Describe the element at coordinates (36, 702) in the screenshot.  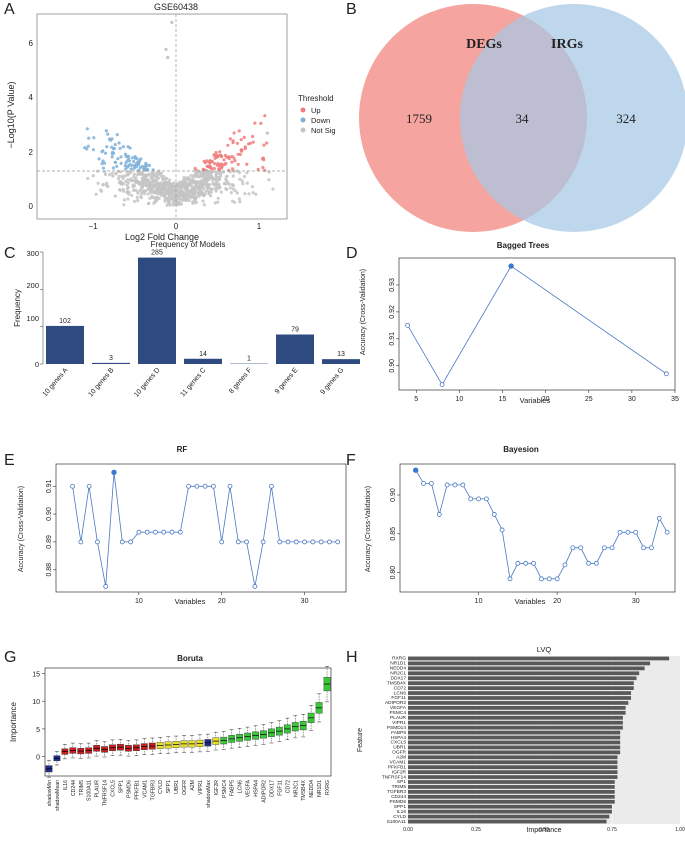
I see `ytick-label: 10` at that location.